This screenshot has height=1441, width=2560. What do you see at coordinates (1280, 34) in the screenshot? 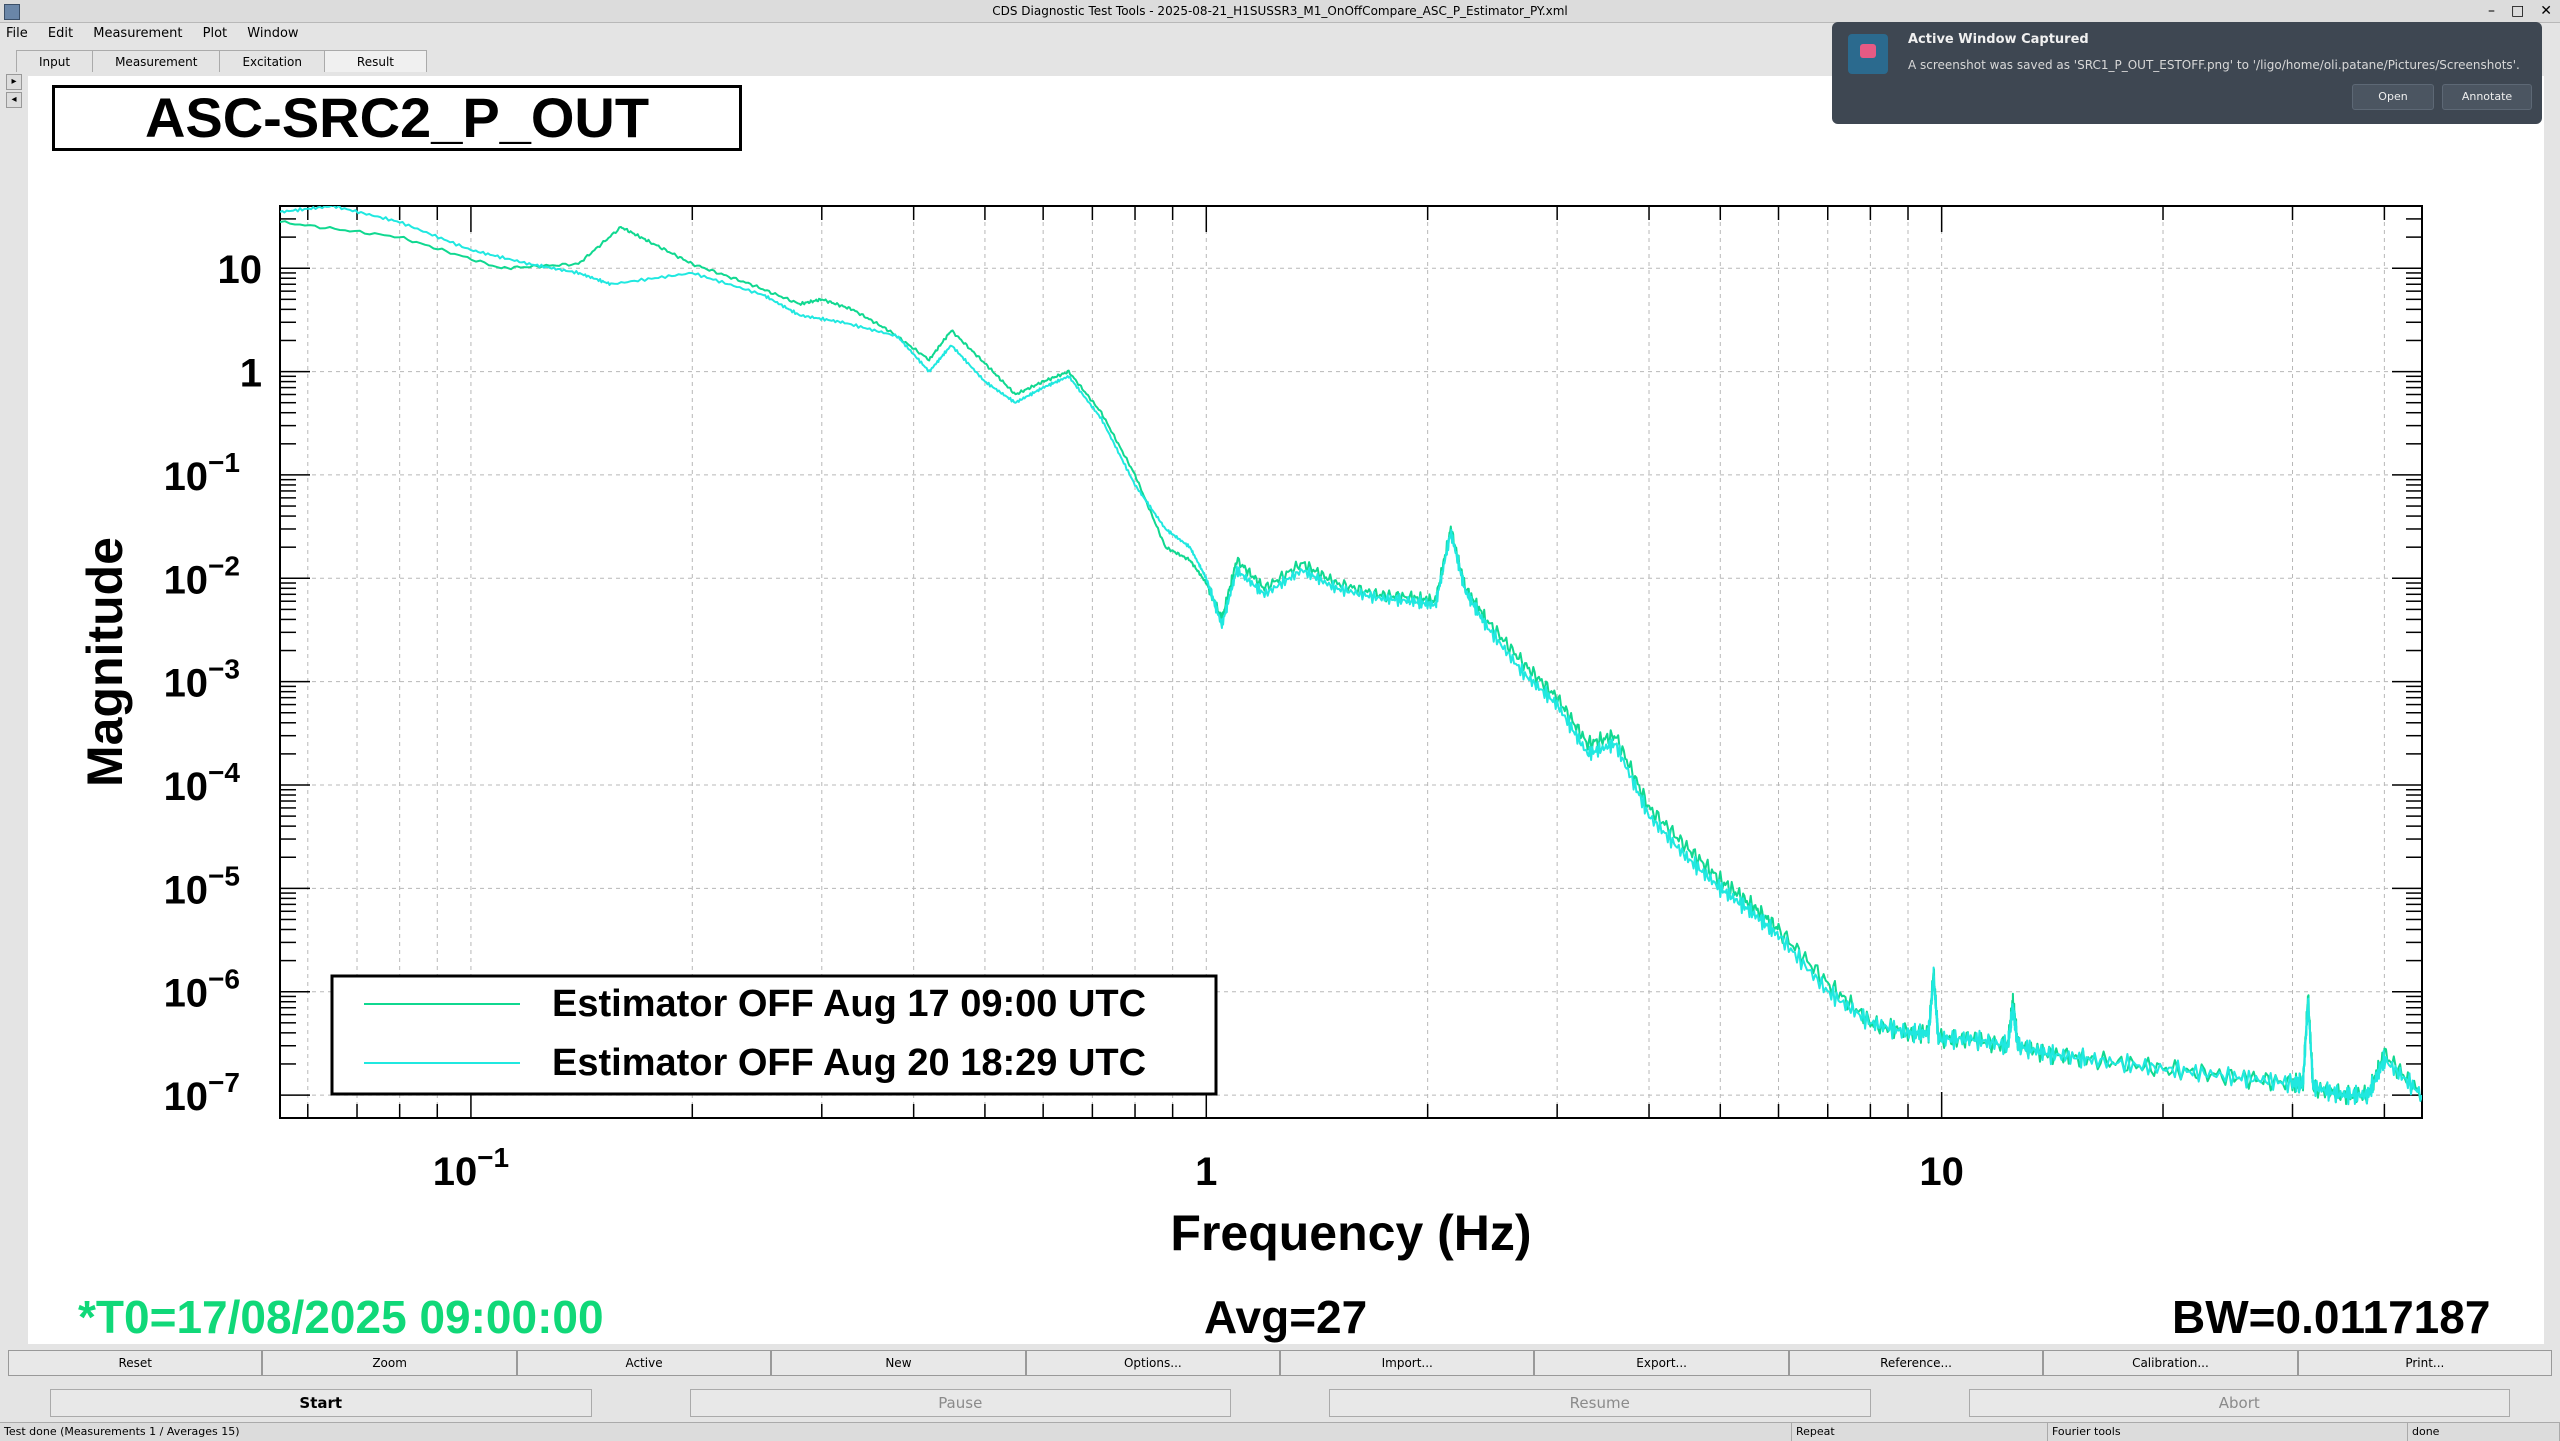
I see `menu-bar: File Edit Measurement Plot Window` at bounding box center [1280, 34].